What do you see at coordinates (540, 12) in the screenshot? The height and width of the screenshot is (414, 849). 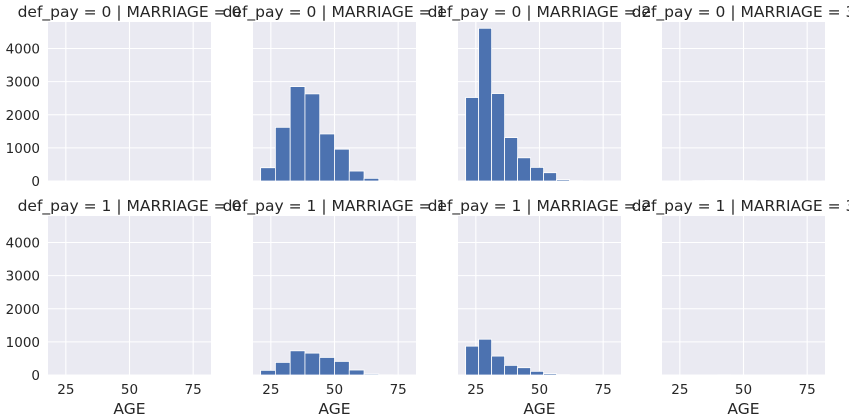 I see `panel-title: def_pay = 0 | MARRIAGE = 2` at bounding box center [540, 12].